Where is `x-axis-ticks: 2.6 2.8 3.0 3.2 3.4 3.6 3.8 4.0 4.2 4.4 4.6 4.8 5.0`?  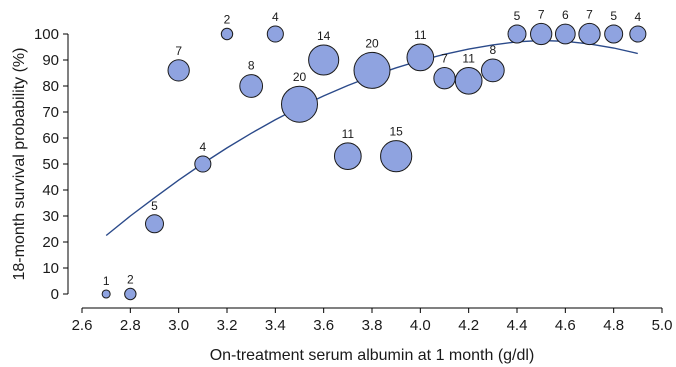 x-axis-ticks: 2.6 2.8 3.0 3.2 3.4 3.6 3.8 4.0 4.2 4.4 4.6 4.8 5.0 is located at coordinates (372, 321).